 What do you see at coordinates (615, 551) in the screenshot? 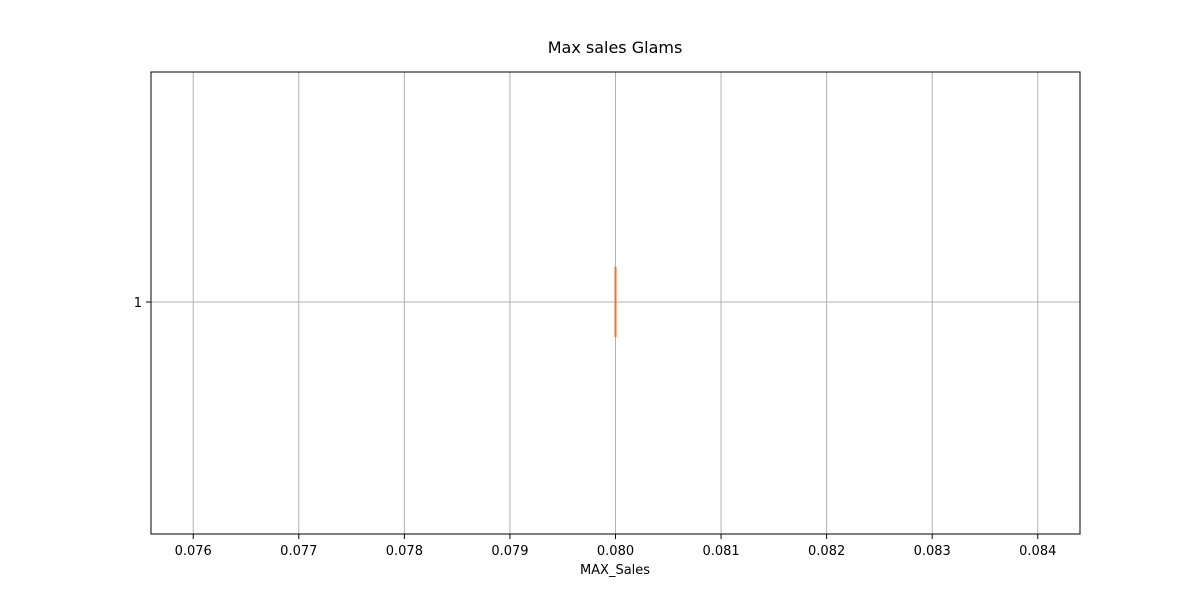
I see `x-tick-label: 0.080` at bounding box center [615, 551].